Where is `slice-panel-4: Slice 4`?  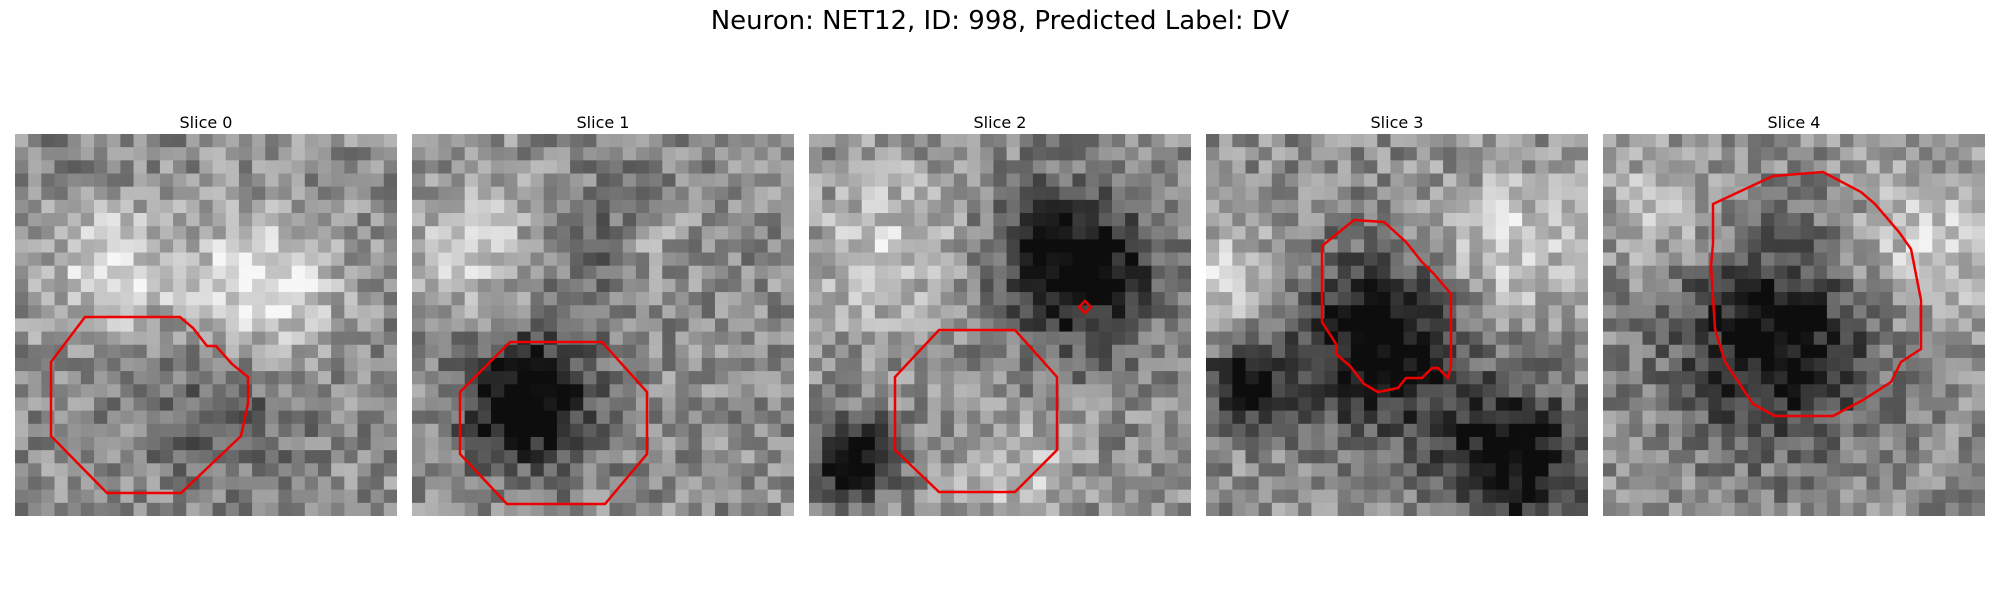
slice-panel-4: Slice 4 is located at coordinates (1794, 314).